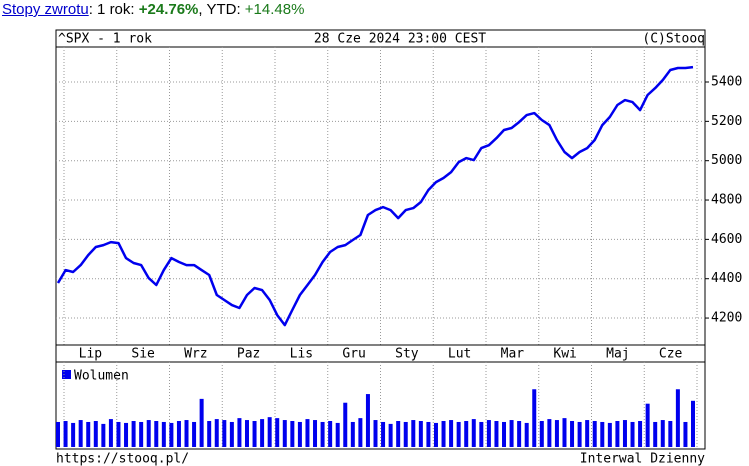 This screenshot has height=466, width=749. I want to click on x-tick-label: Sie, so click(143, 354).